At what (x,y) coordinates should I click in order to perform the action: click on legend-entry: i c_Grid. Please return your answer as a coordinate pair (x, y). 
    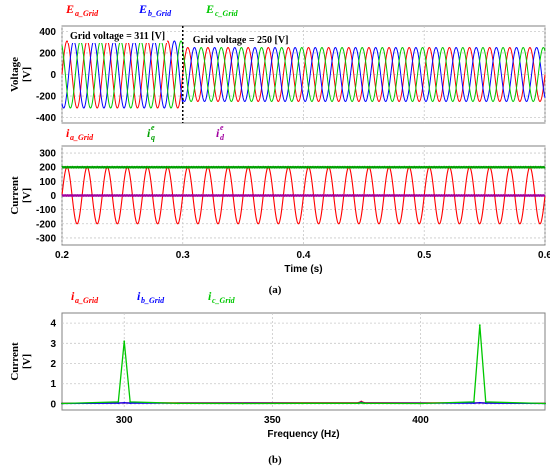
    Looking at the image, I should click on (222, 297).